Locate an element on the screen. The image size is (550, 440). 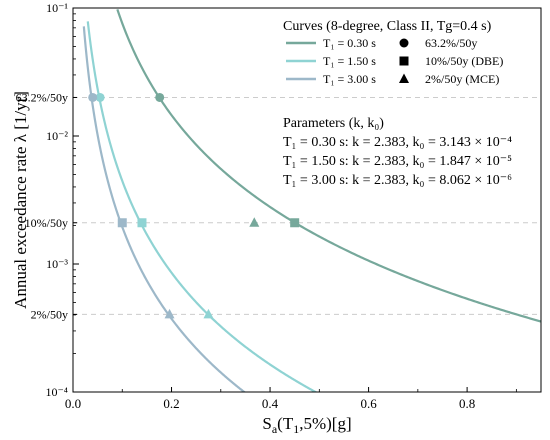
y-tick-label: 10⁻² is located at coordinates (57, 136).